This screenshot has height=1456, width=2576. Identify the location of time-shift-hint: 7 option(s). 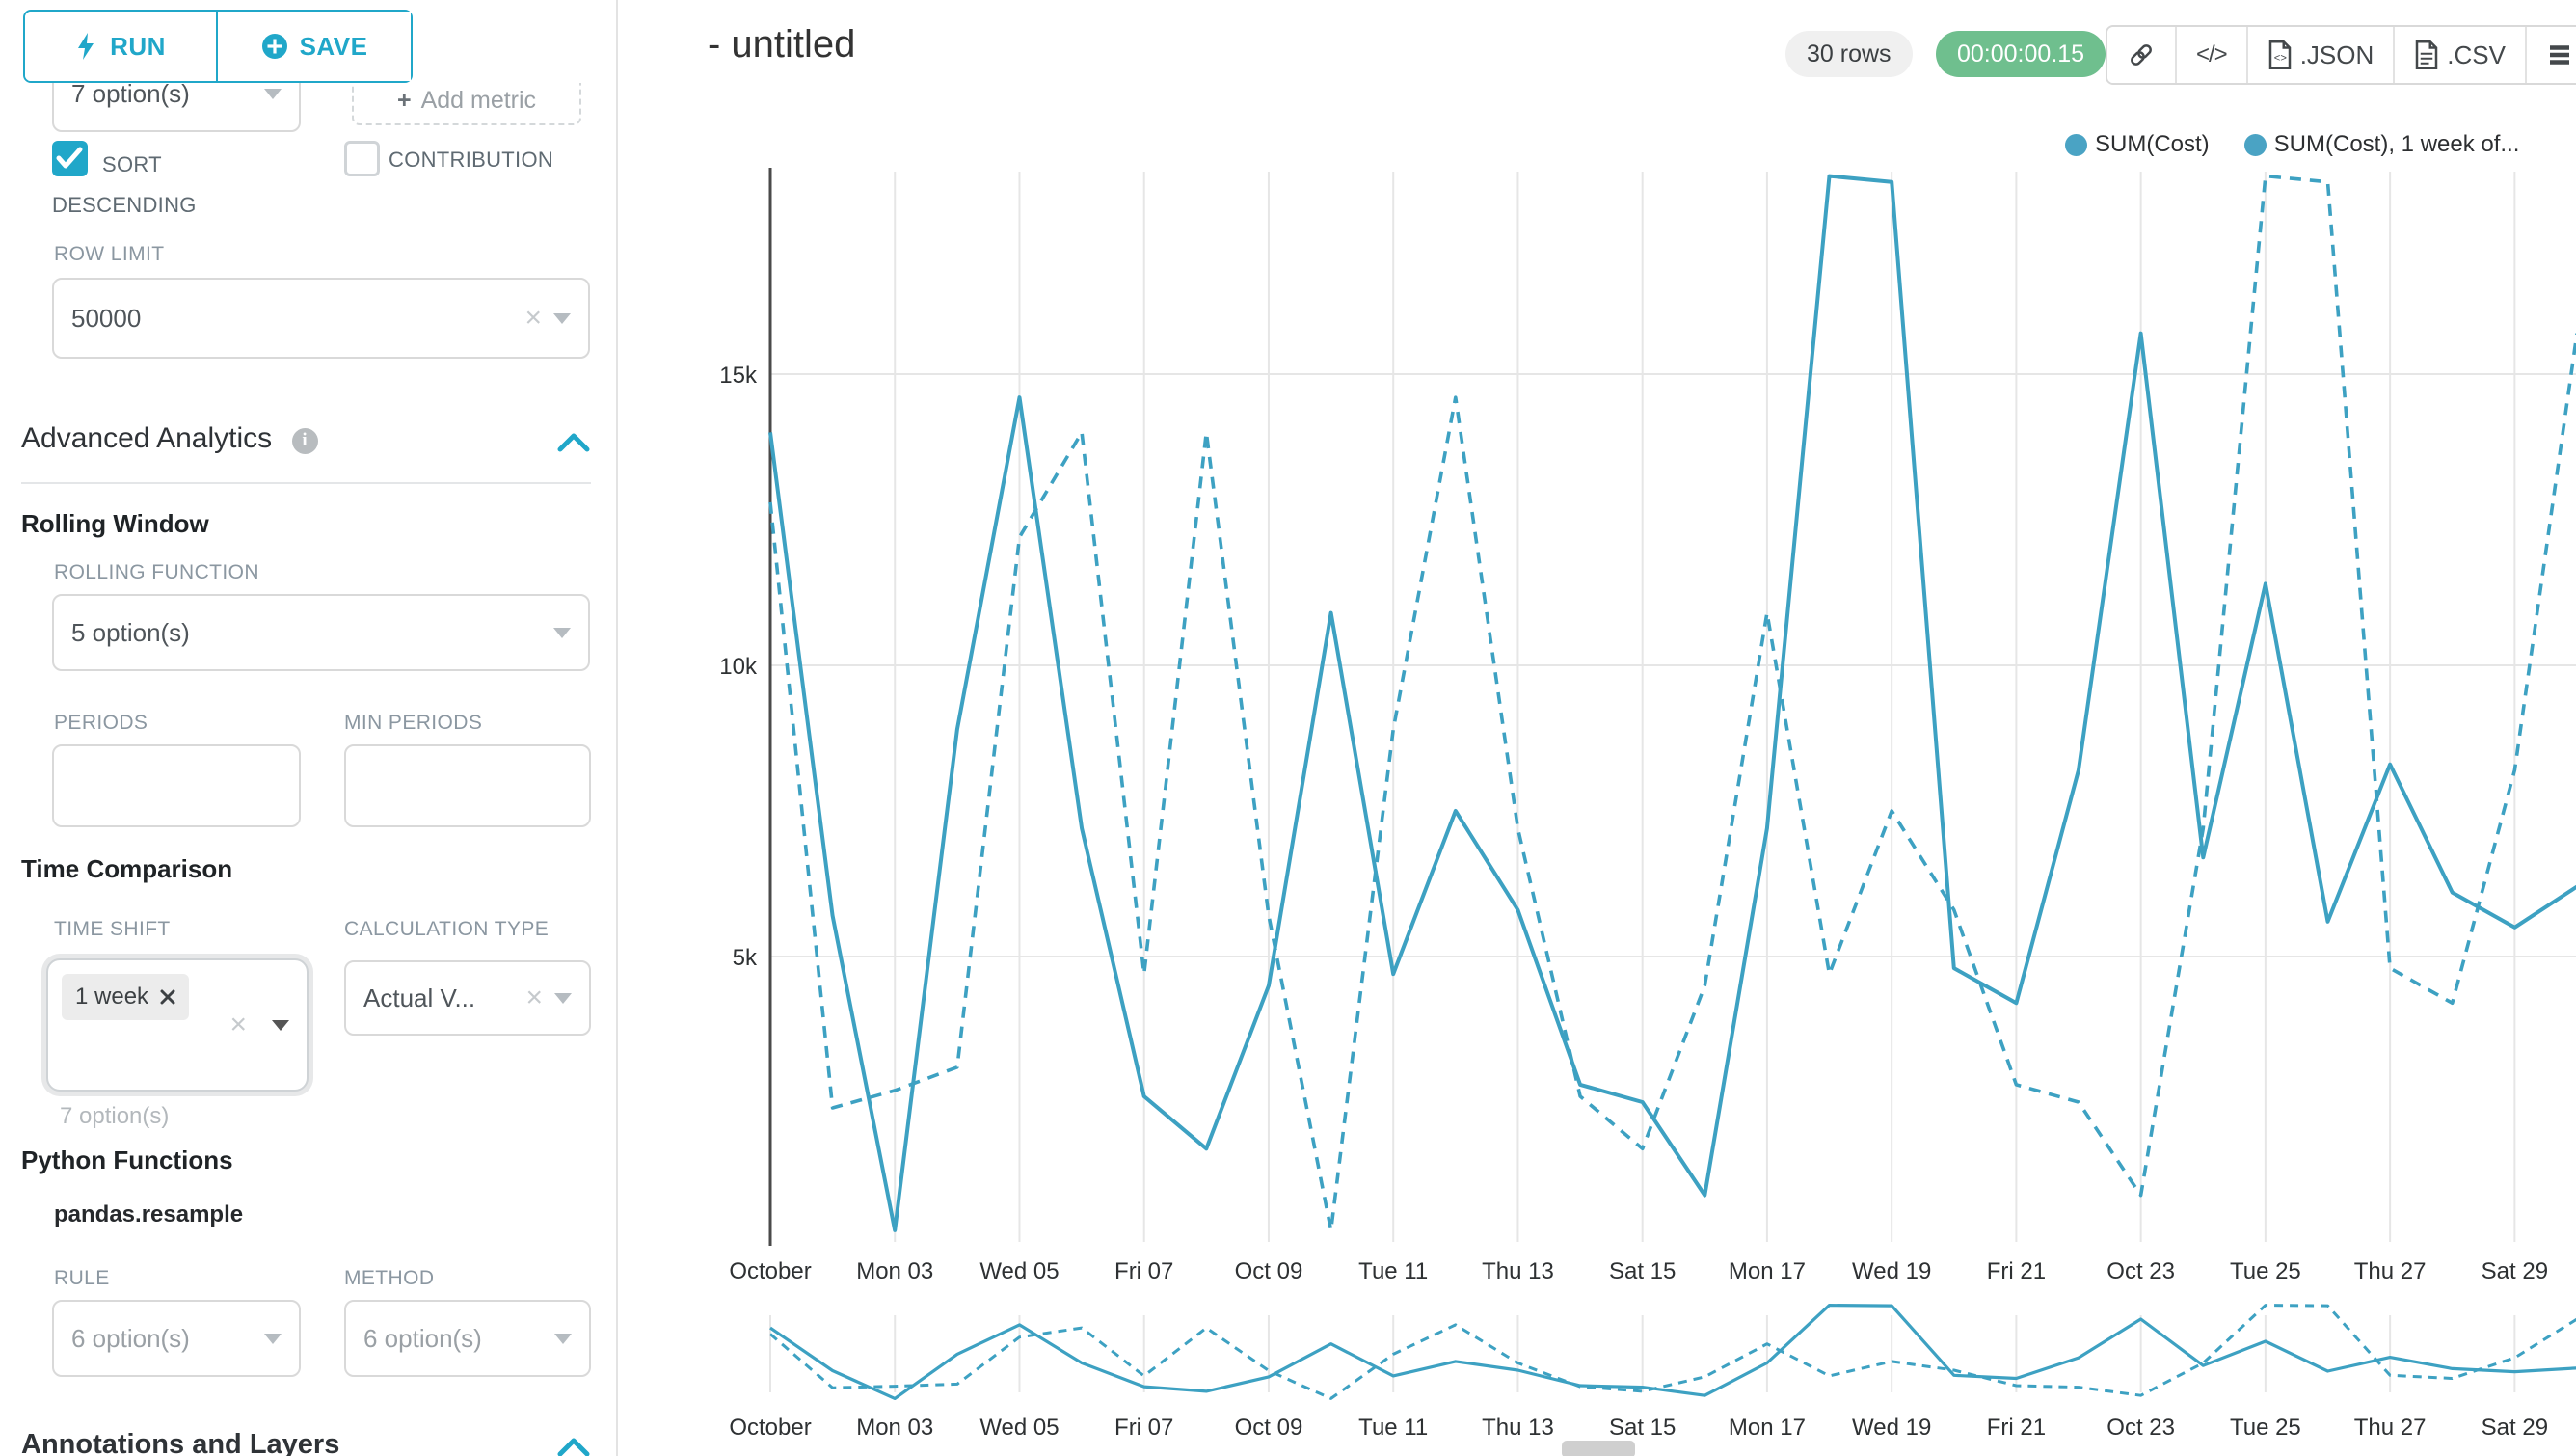
(115, 1116).